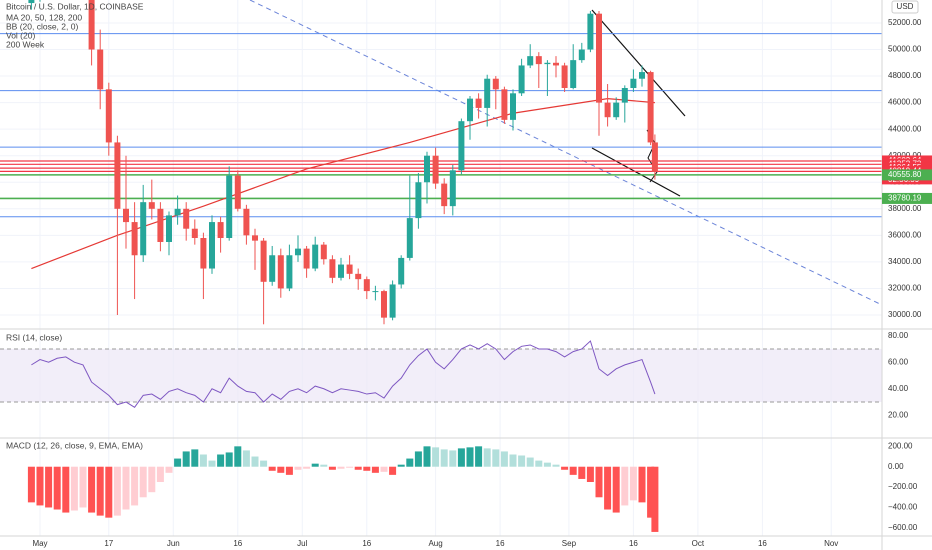 The height and width of the screenshot is (550, 932). I want to click on macd-pane, so click(343, 489).